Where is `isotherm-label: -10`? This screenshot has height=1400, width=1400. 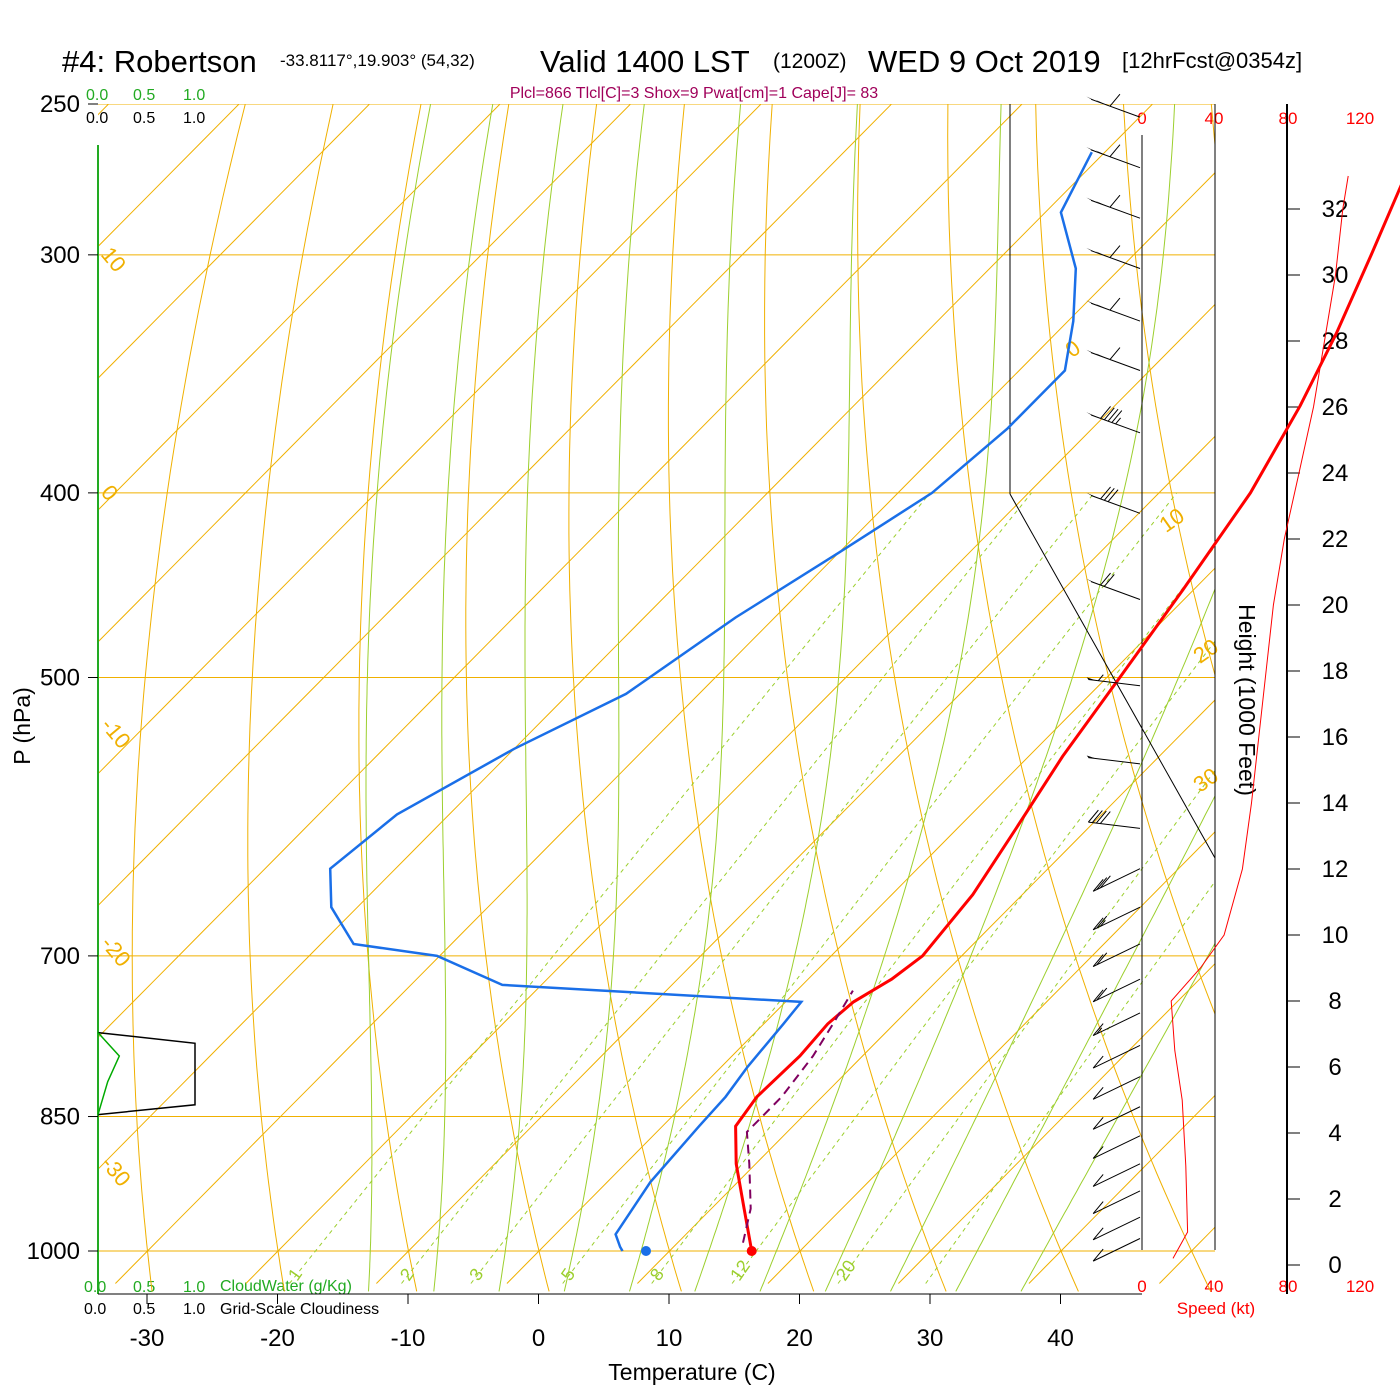
isotherm-label: -10 is located at coordinates (116, 733).